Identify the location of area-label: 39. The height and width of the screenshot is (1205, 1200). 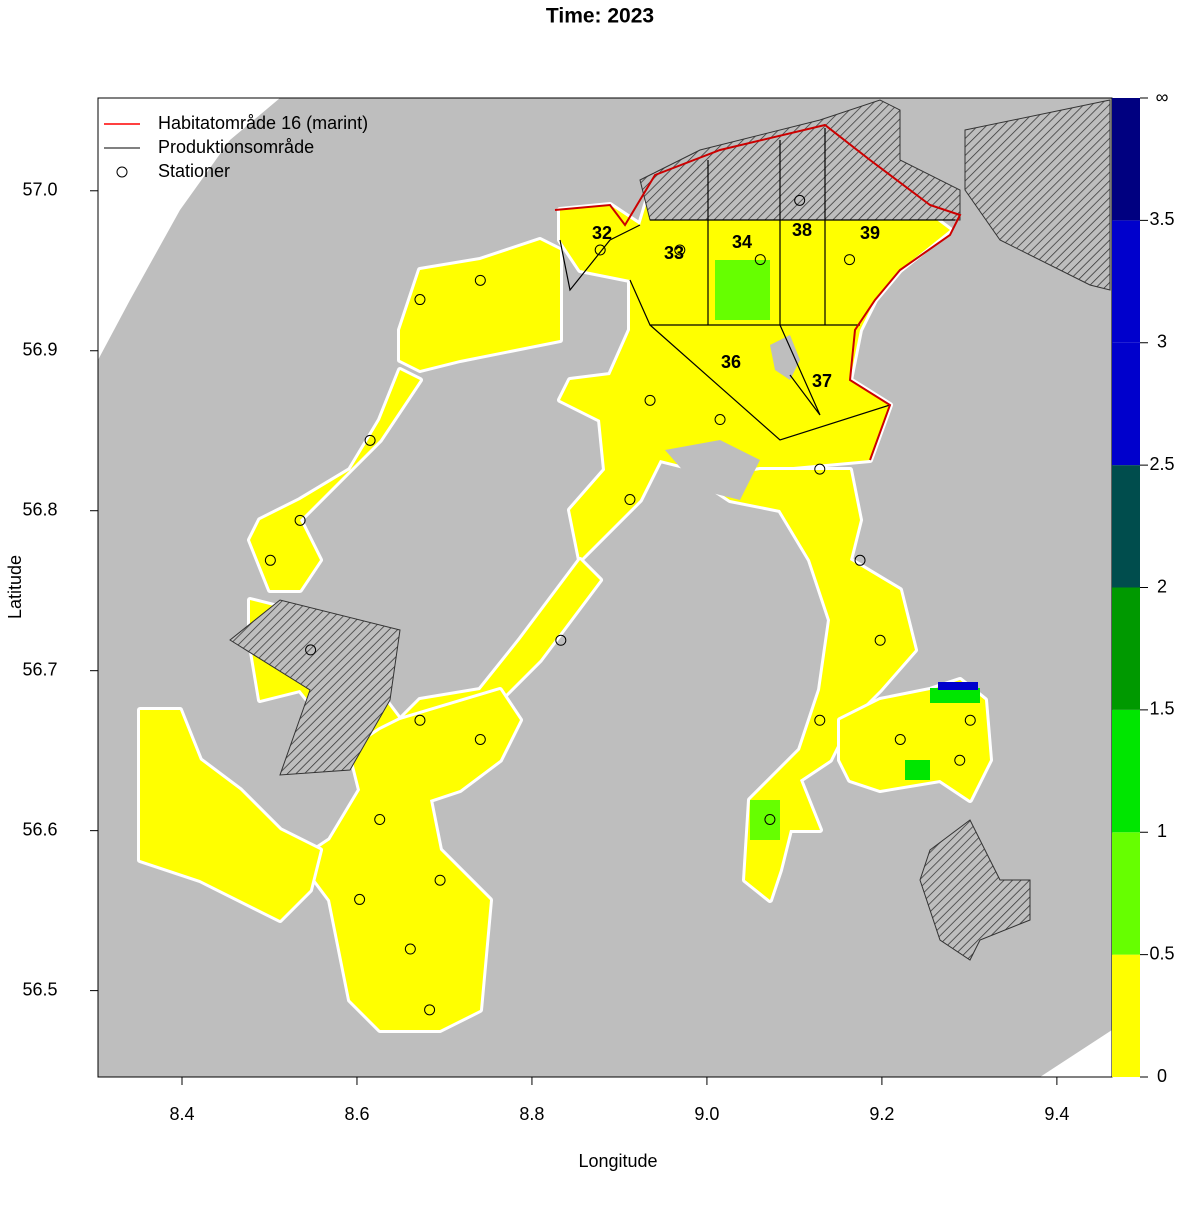
(870, 233).